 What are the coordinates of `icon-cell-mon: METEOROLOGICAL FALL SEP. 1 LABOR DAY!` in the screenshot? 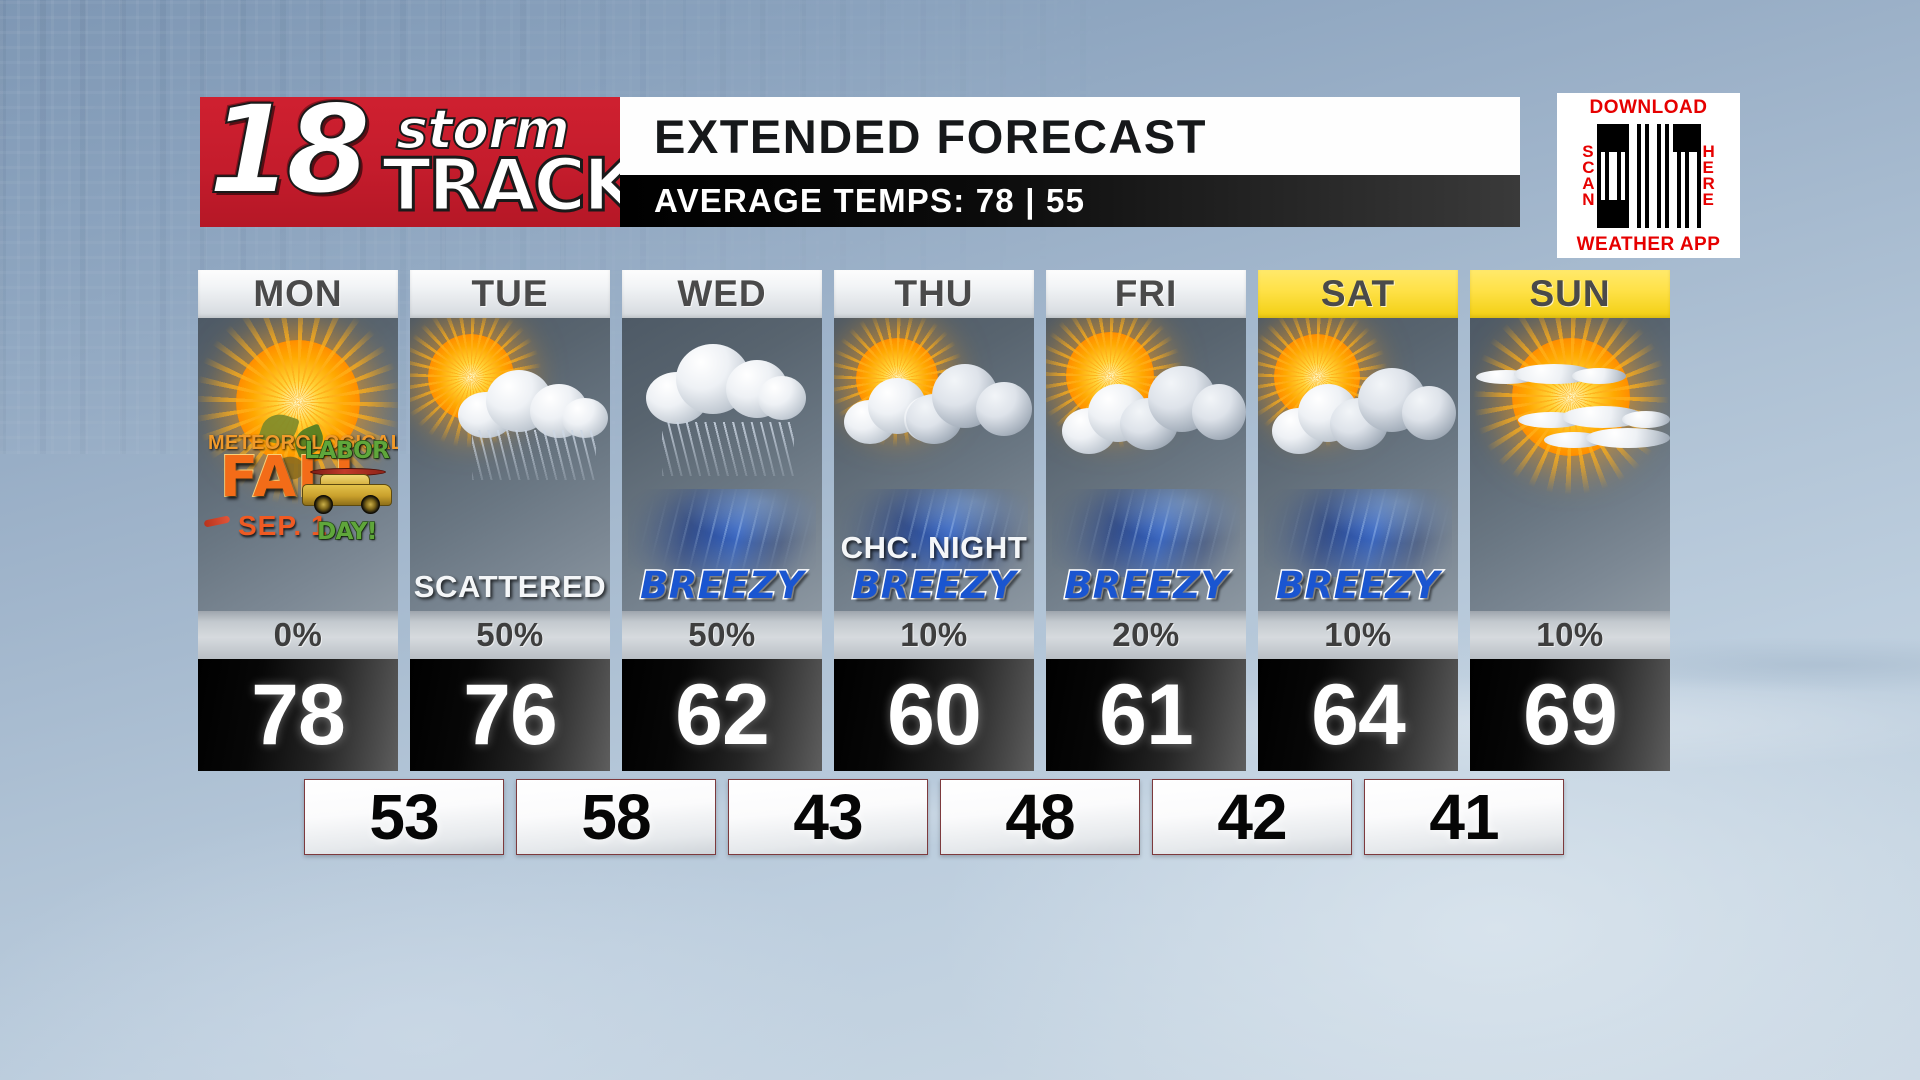 It's located at (298, 464).